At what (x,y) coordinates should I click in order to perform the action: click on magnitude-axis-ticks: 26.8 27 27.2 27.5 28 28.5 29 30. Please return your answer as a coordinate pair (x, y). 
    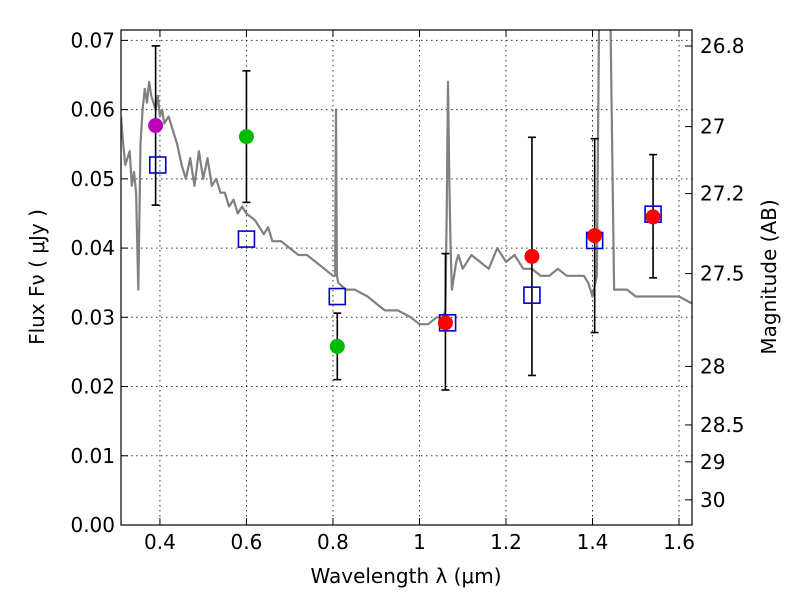
    Looking at the image, I should click on (715, 273).